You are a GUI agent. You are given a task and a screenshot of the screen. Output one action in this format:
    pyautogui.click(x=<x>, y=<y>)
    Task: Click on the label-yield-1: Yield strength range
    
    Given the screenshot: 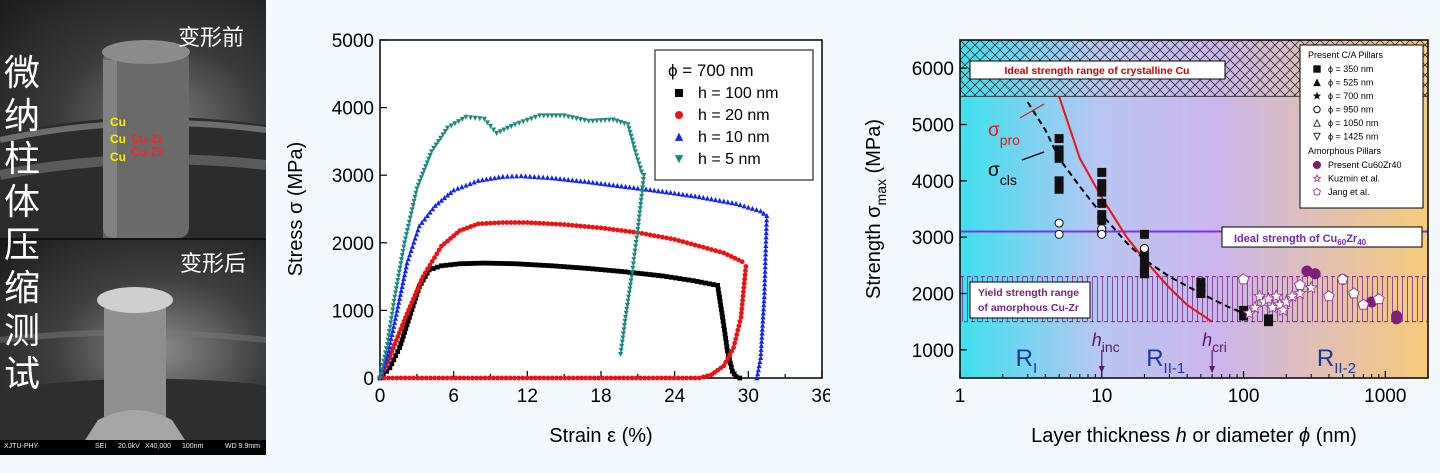 What is the action you would take?
    pyautogui.click(x=1028, y=293)
    